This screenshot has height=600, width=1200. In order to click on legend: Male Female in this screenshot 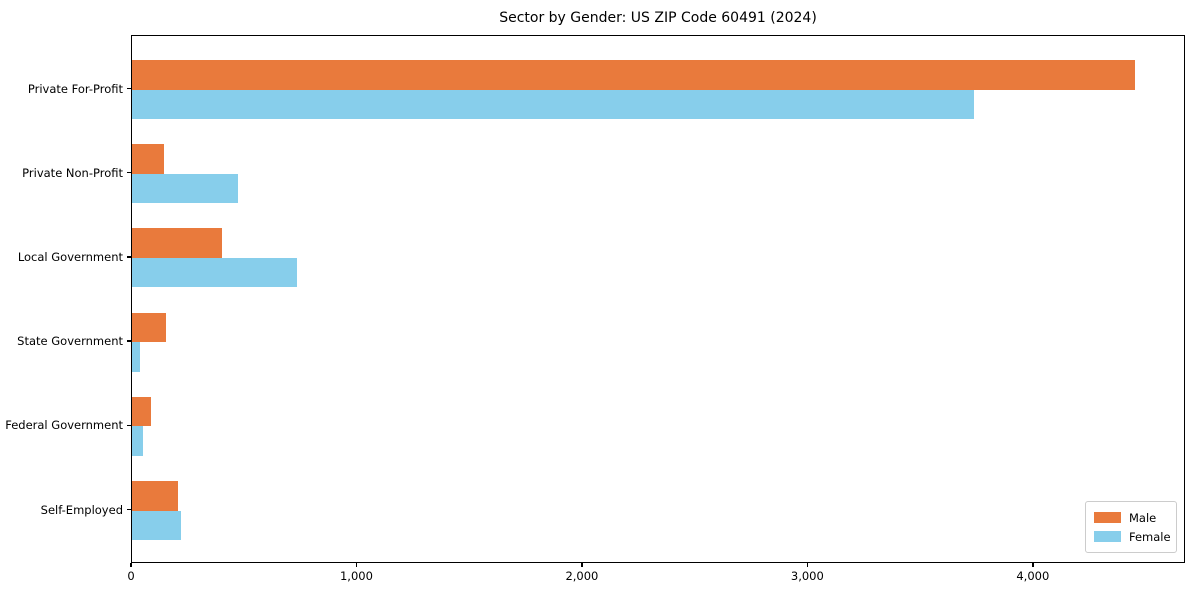, I will do `click(1131, 527)`.